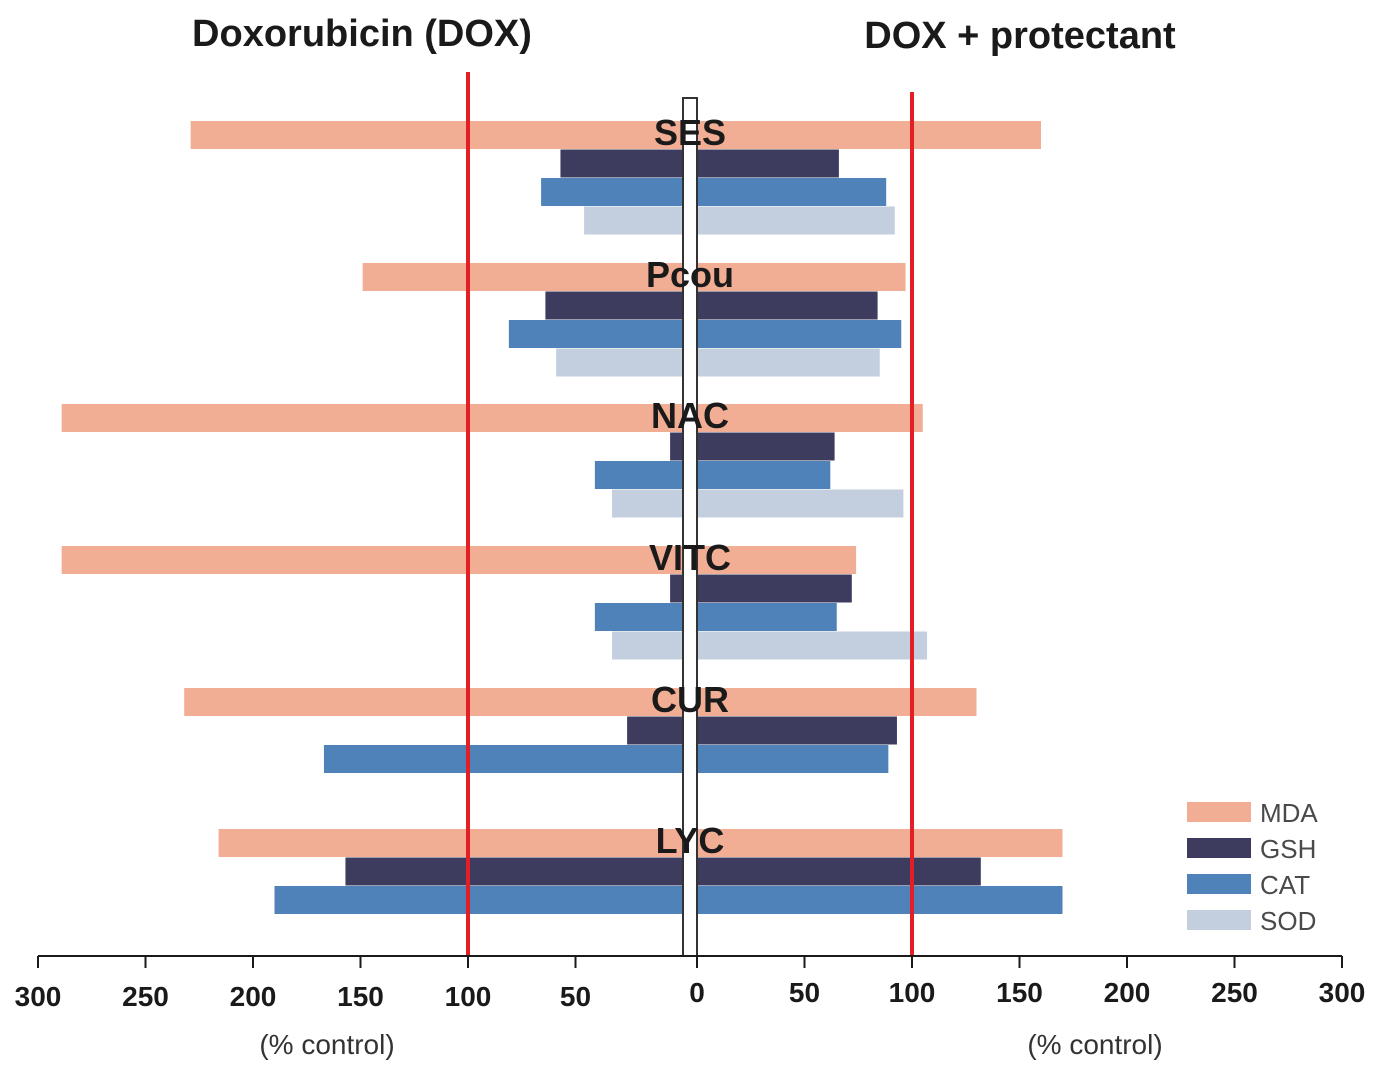 The width and height of the screenshot is (1384, 1080). What do you see at coordinates (804, 992) in the screenshot?
I see `tick-label-right-50: 50` at bounding box center [804, 992].